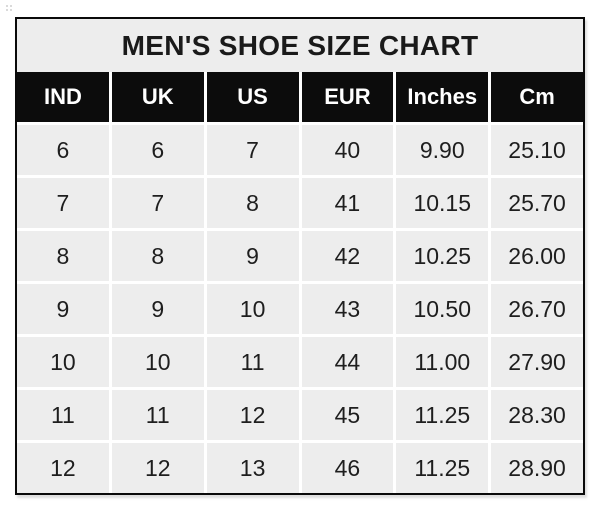 This screenshot has width=605, height=521. What do you see at coordinates (537, 468) in the screenshot?
I see `cell-cm-row7: 28.90` at bounding box center [537, 468].